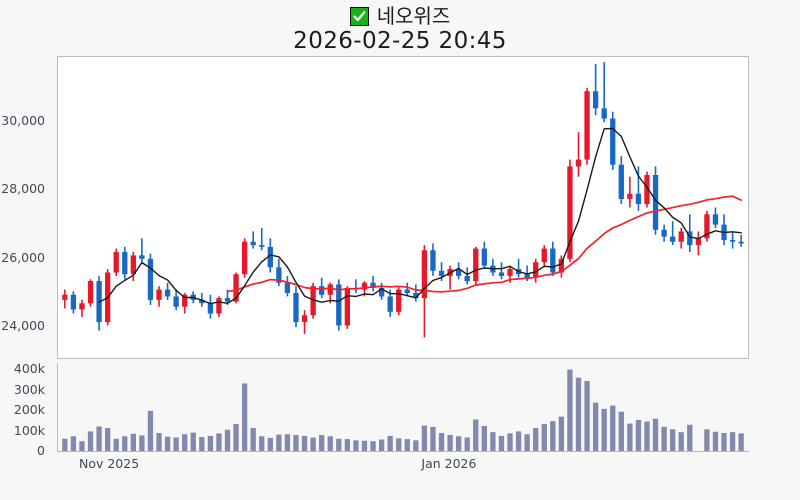 The width and height of the screenshot is (800, 500). What do you see at coordinates (23, 120) in the screenshot?
I see `price-tick-label: 30,000` at bounding box center [23, 120].